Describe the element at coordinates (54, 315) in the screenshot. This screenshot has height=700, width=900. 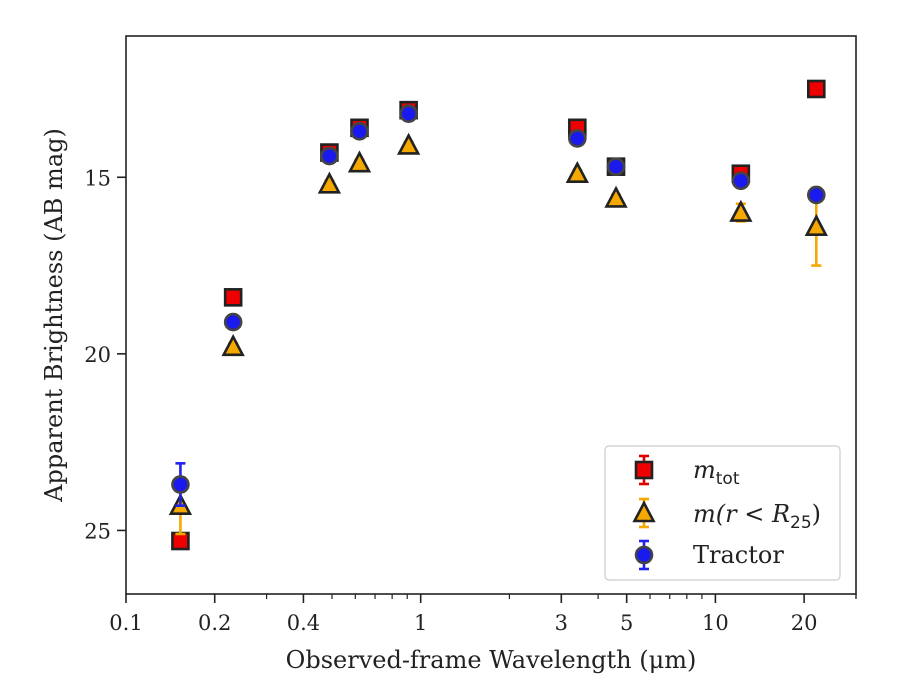
I see `y-axis-title: Apparent Brightness (AB mag)` at that location.